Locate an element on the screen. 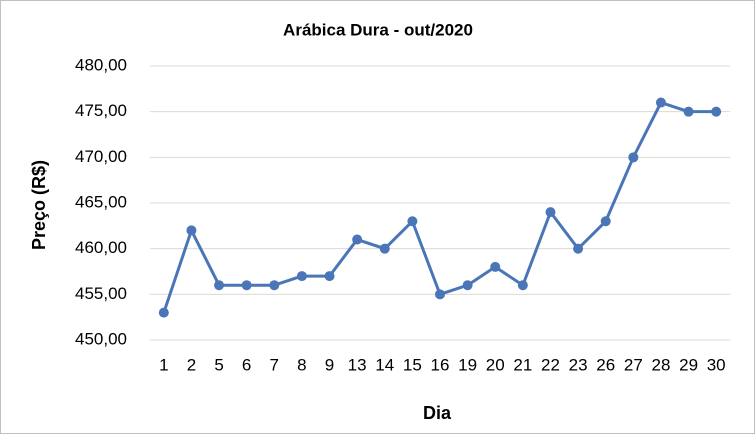 The image size is (755, 434). x-tick-label: 13 is located at coordinates (357, 364).